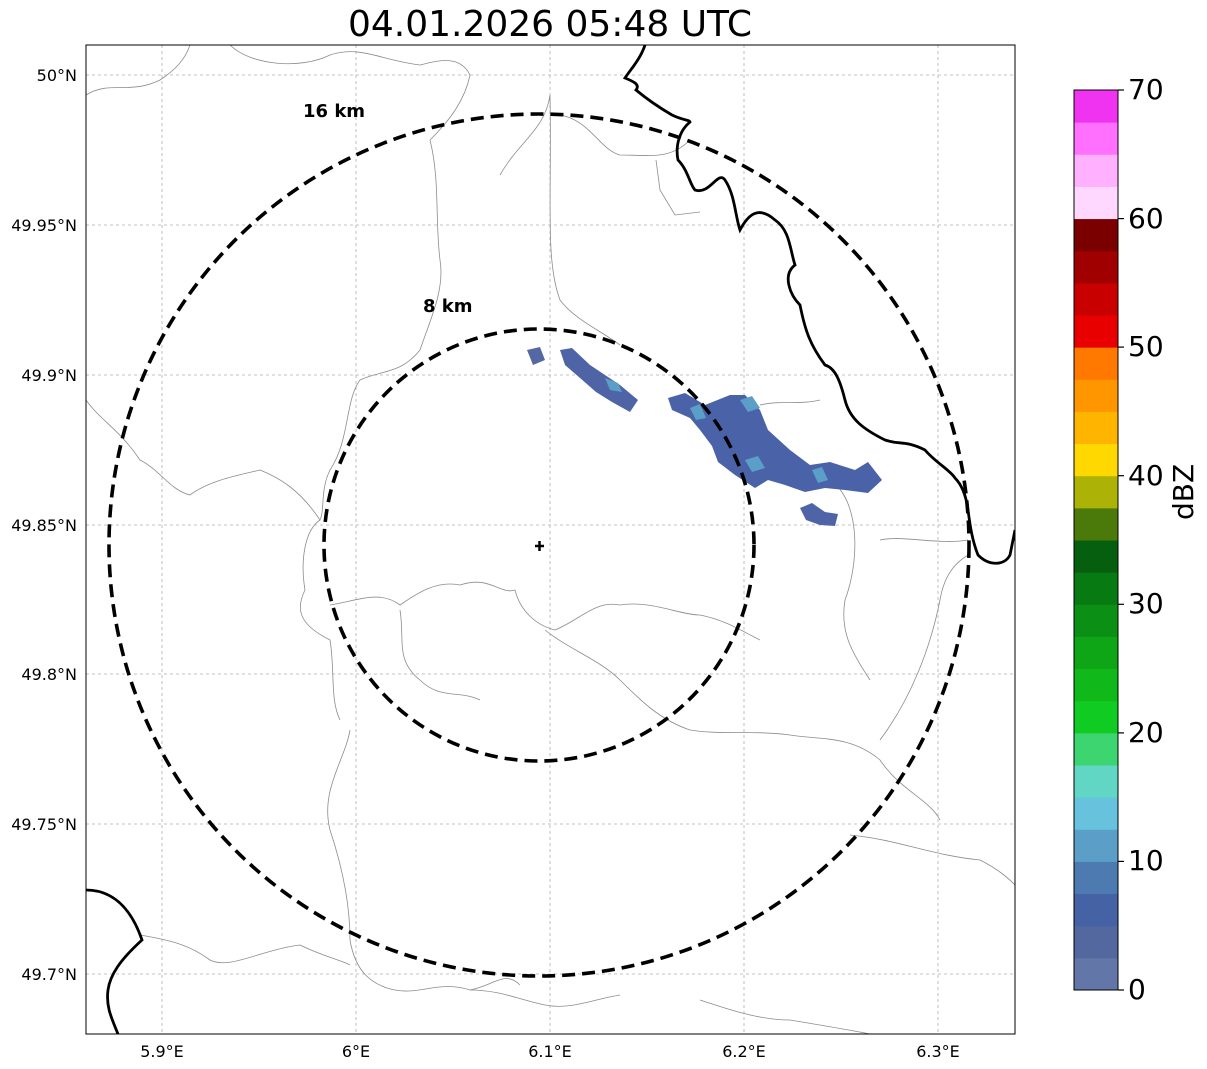  I want to click on colorbar-tick-label: 40, so click(1146, 475).